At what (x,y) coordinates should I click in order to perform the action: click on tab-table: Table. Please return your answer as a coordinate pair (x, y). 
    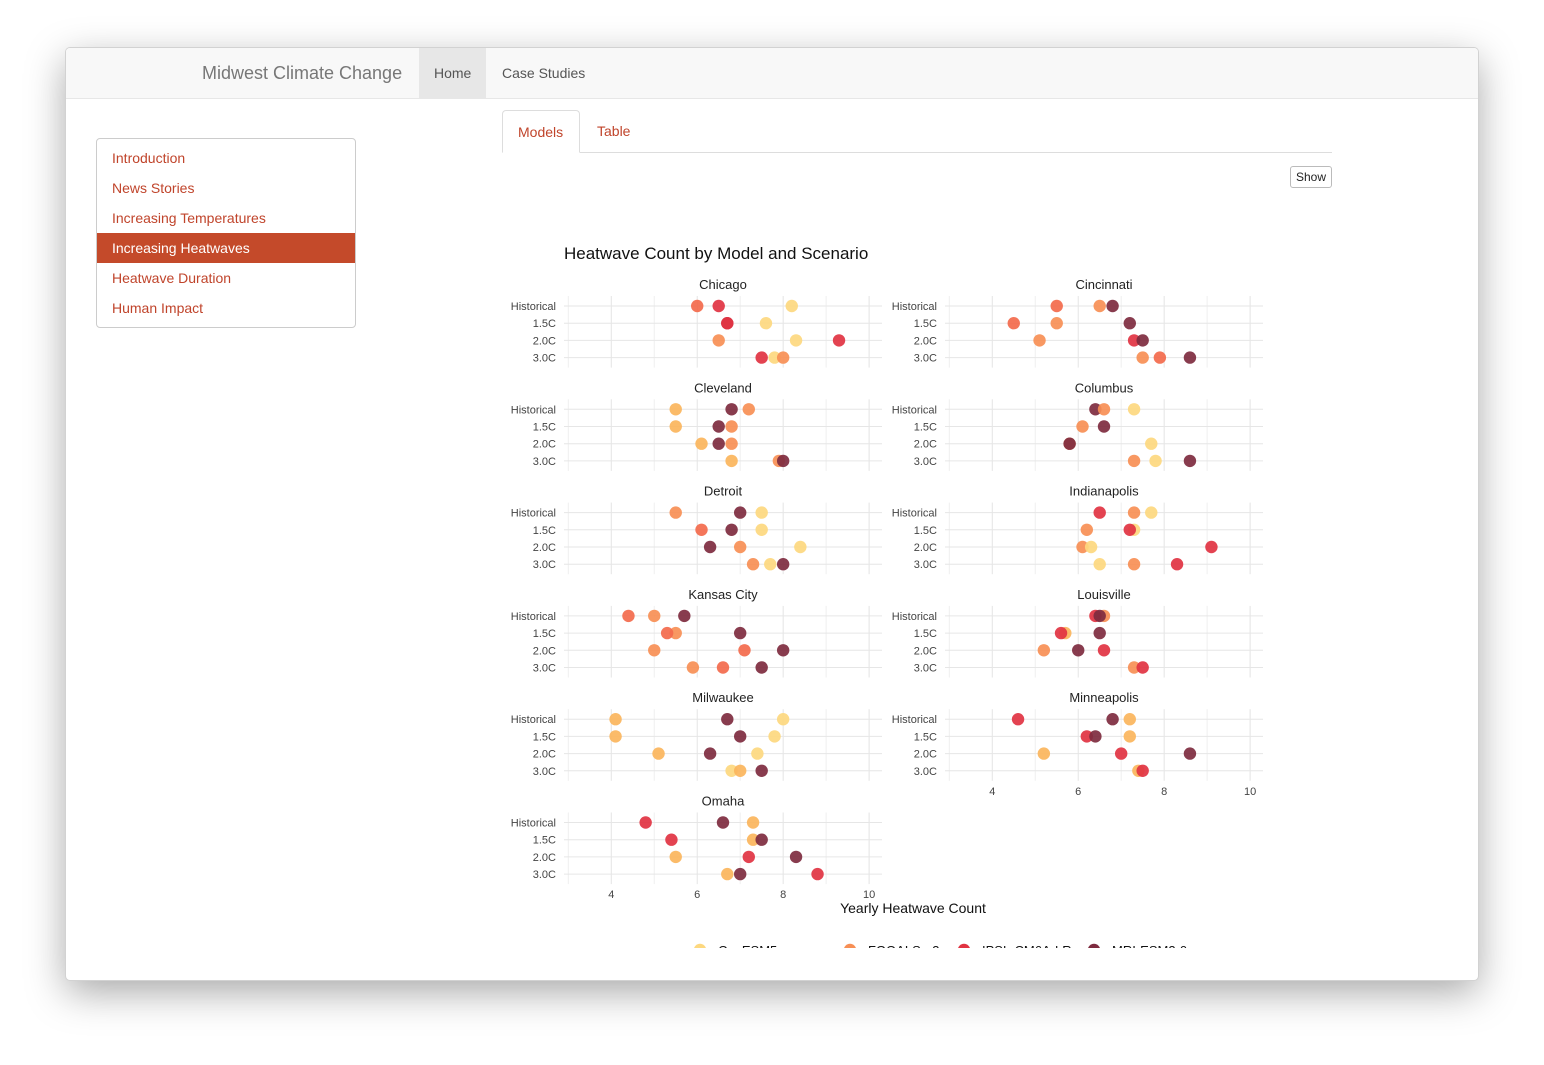
    Looking at the image, I should click on (614, 131).